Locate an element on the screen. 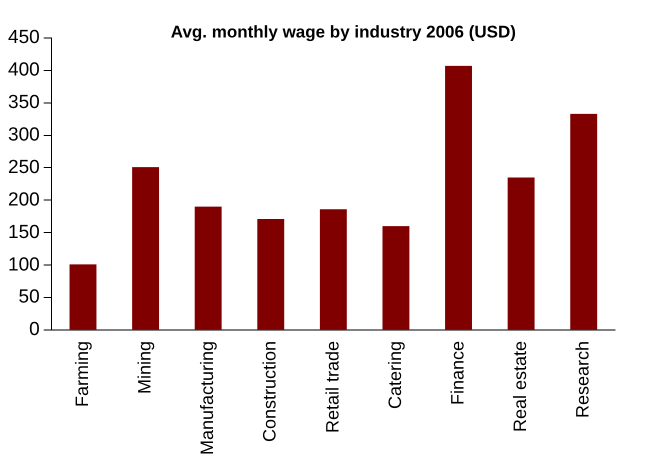 This screenshot has width=655, height=462. x-tick-label: Research is located at coordinates (582, 379).